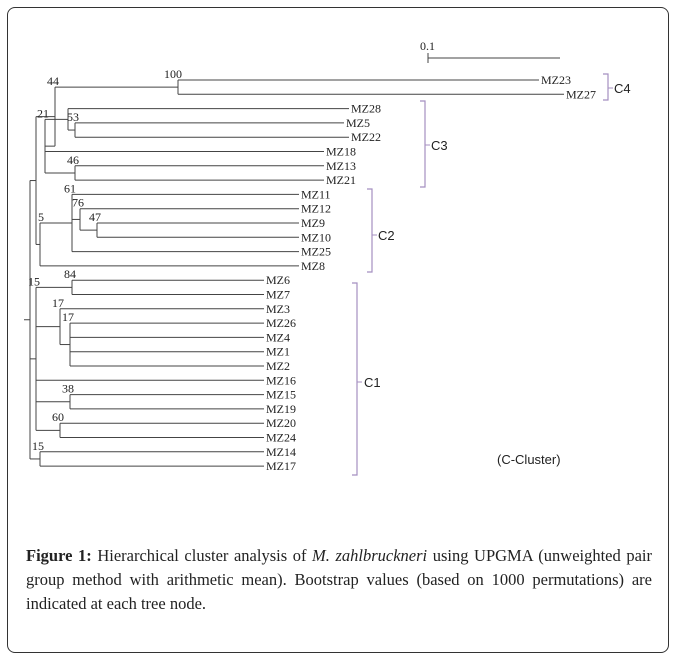 This screenshot has width=678, height=662. What do you see at coordinates (281, 409) in the screenshot?
I see `leaf-label: MZ19` at bounding box center [281, 409].